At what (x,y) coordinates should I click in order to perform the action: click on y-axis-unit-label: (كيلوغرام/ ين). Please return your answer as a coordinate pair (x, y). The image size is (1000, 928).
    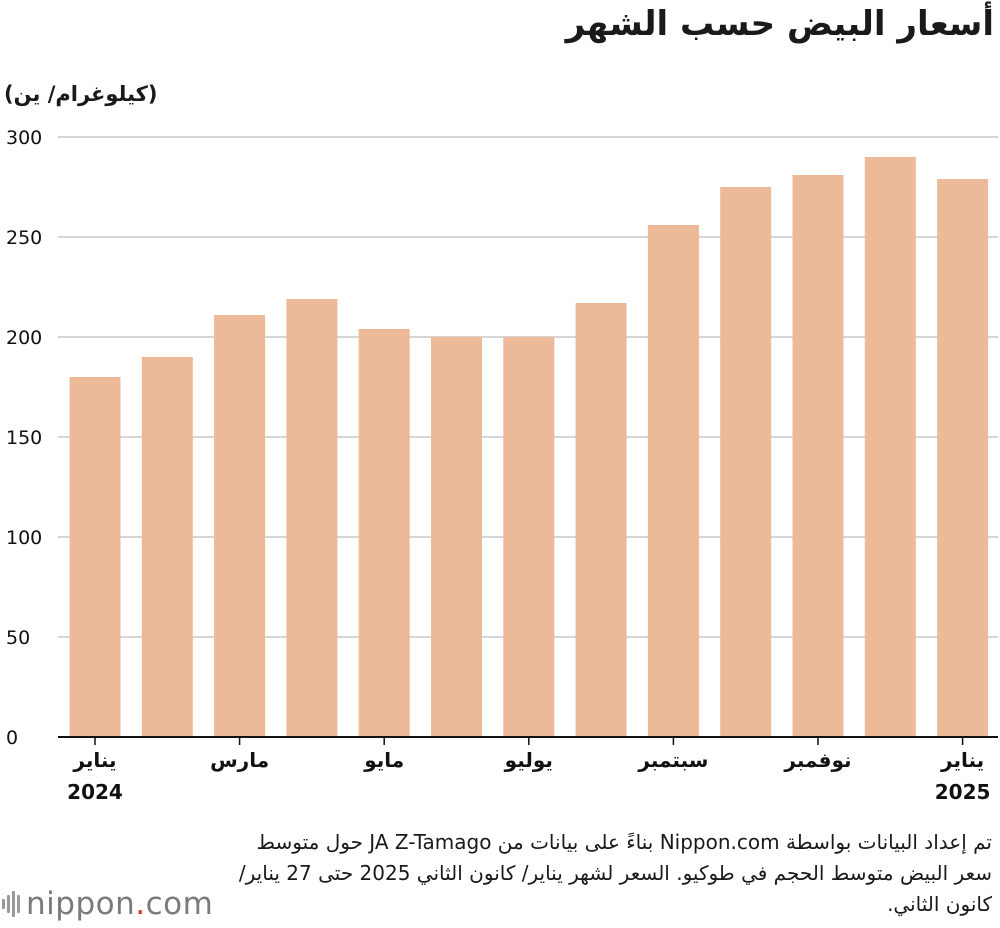
    Looking at the image, I should click on (81, 94).